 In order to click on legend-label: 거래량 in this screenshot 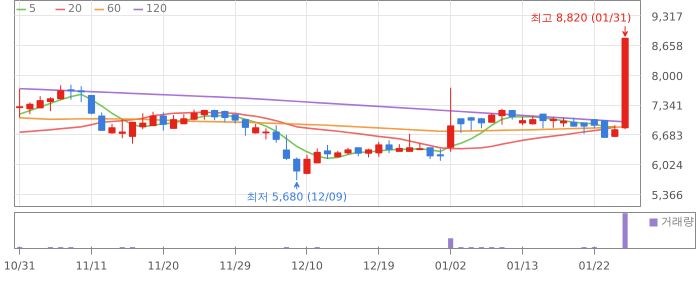, I will do `click(677, 221)`.